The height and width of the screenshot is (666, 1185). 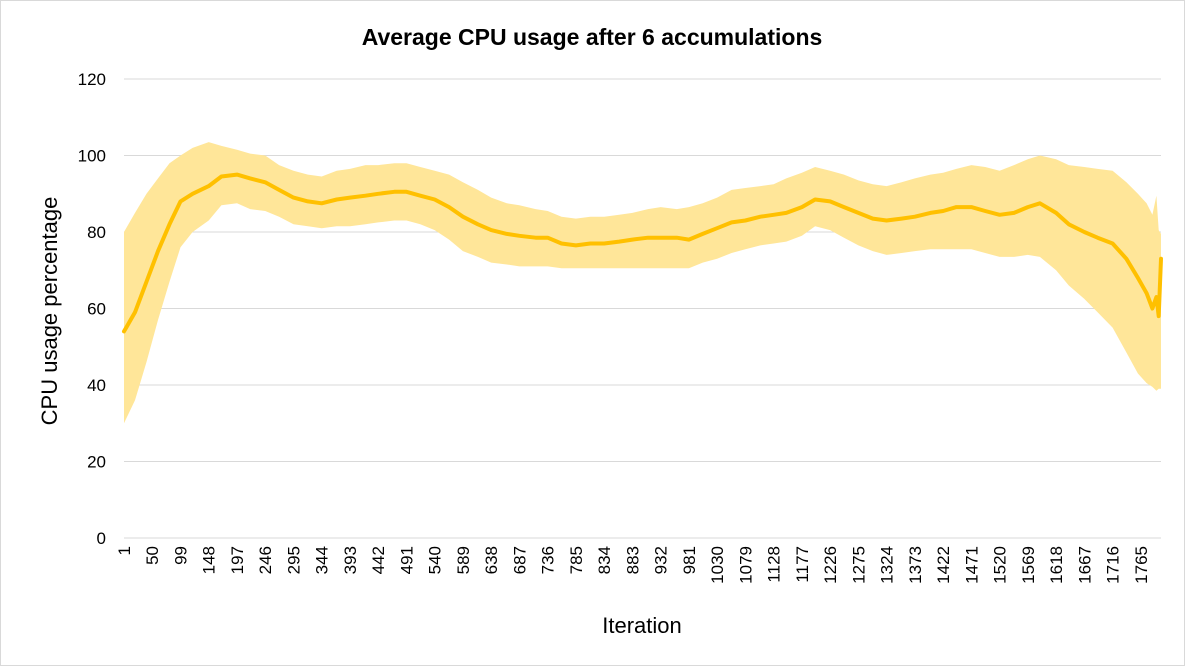 I want to click on x-tick-label: 1422, so click(x=943, y=565).